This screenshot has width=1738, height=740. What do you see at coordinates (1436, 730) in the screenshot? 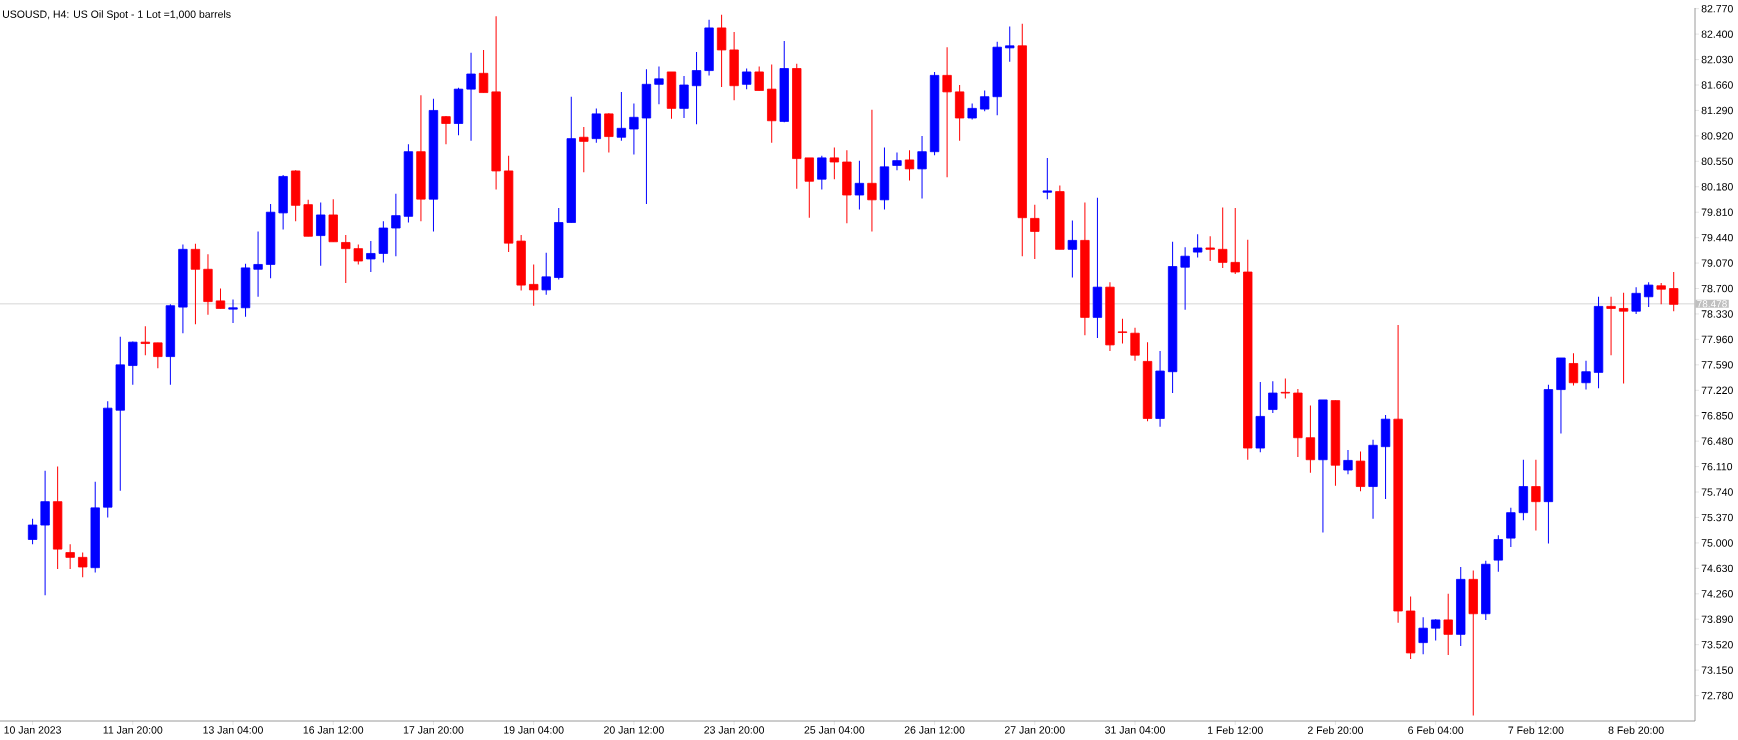
I see `x-tick-label: 6 Feb 04:00` at bounding box center [1436, 730].